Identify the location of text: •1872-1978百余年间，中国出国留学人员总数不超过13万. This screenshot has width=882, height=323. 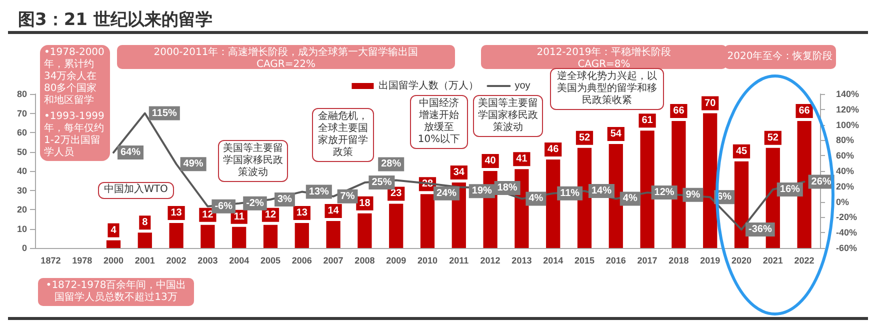
(116, 292).